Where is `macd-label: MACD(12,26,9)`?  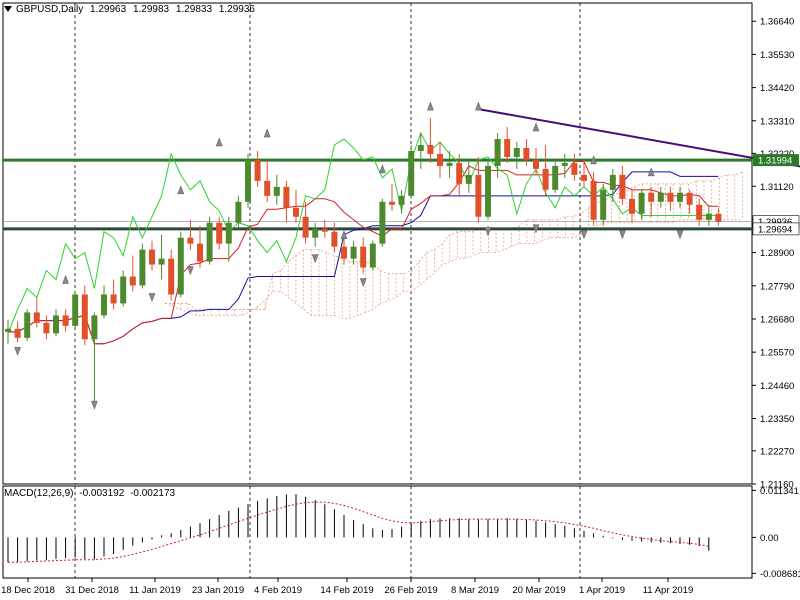 macd-label: MACD(12,26,9) is located at coordinates (39, 493).